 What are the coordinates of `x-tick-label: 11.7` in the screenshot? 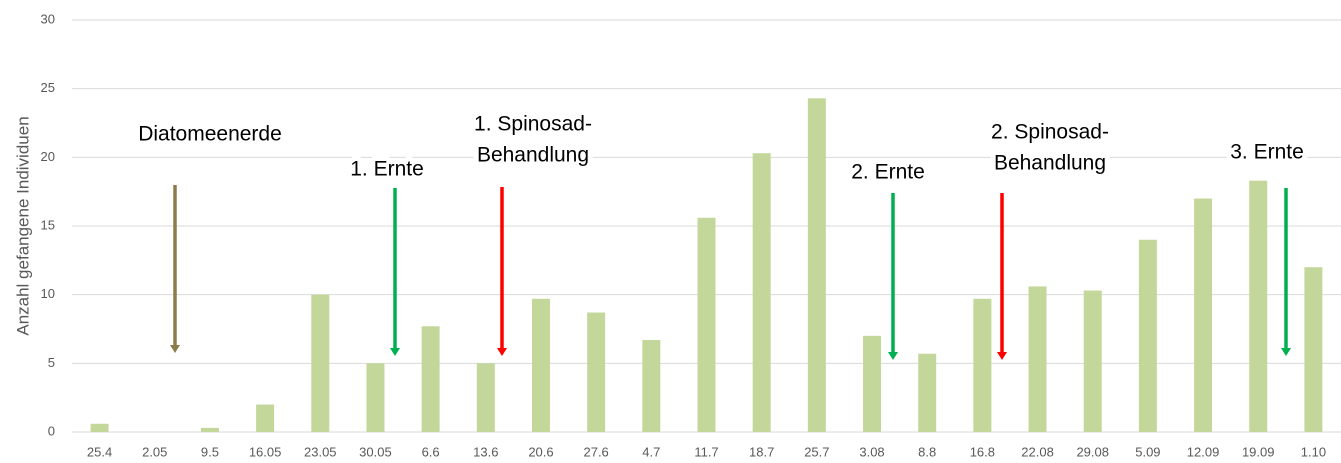 It's located at (706, 451).